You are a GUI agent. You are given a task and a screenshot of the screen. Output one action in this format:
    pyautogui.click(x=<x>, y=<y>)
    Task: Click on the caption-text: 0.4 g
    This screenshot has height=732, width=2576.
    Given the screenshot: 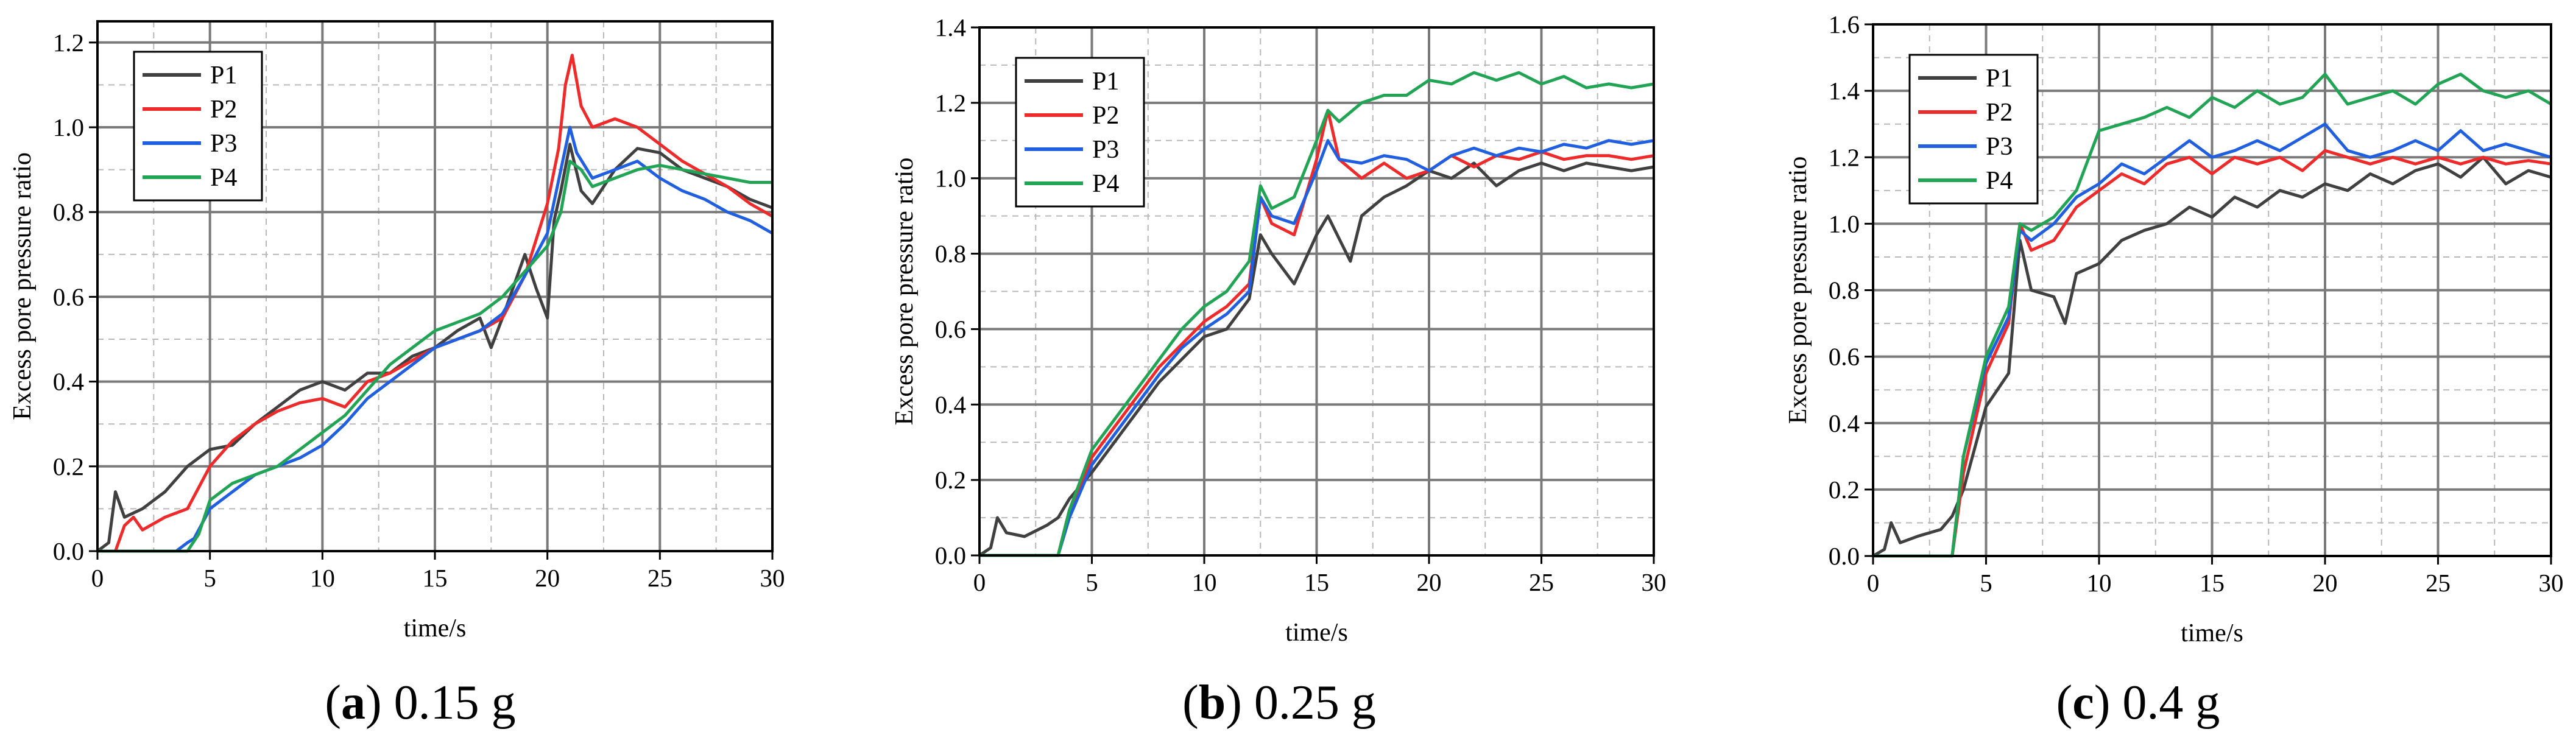 What is the action you would take?
    pyautogui.click(x=2171, y=703)
    